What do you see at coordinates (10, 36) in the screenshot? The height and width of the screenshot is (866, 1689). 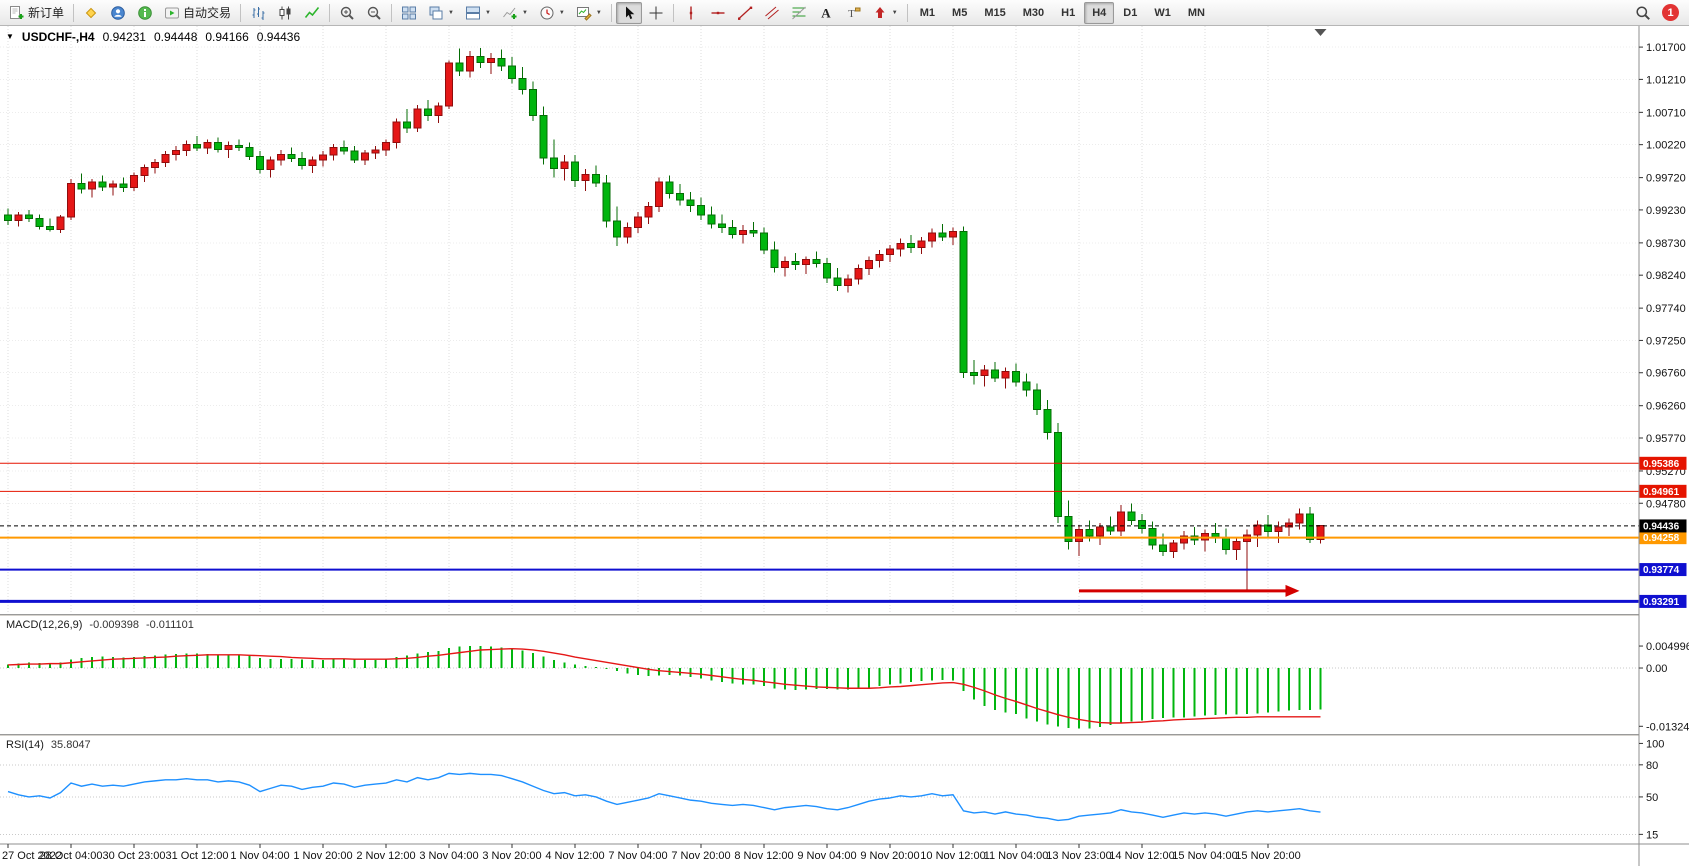 I see `one-click-trading-toggle-icon: ▼` at bounding box center [10, 36].